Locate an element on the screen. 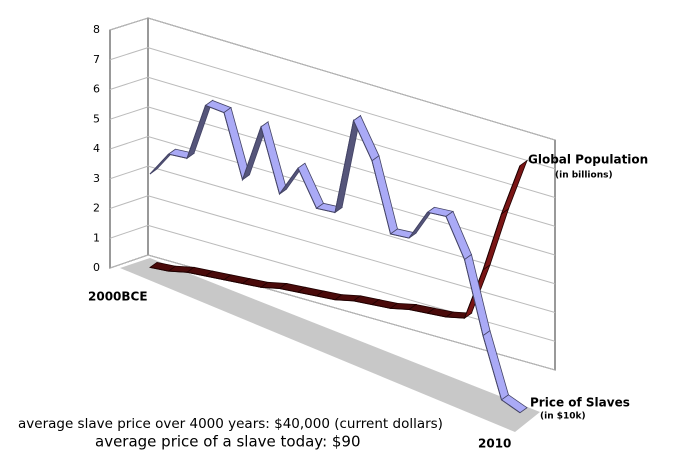 This screenshot has height=456, width=686. y-tick-label: 3 is located at coordinates (96, 178).